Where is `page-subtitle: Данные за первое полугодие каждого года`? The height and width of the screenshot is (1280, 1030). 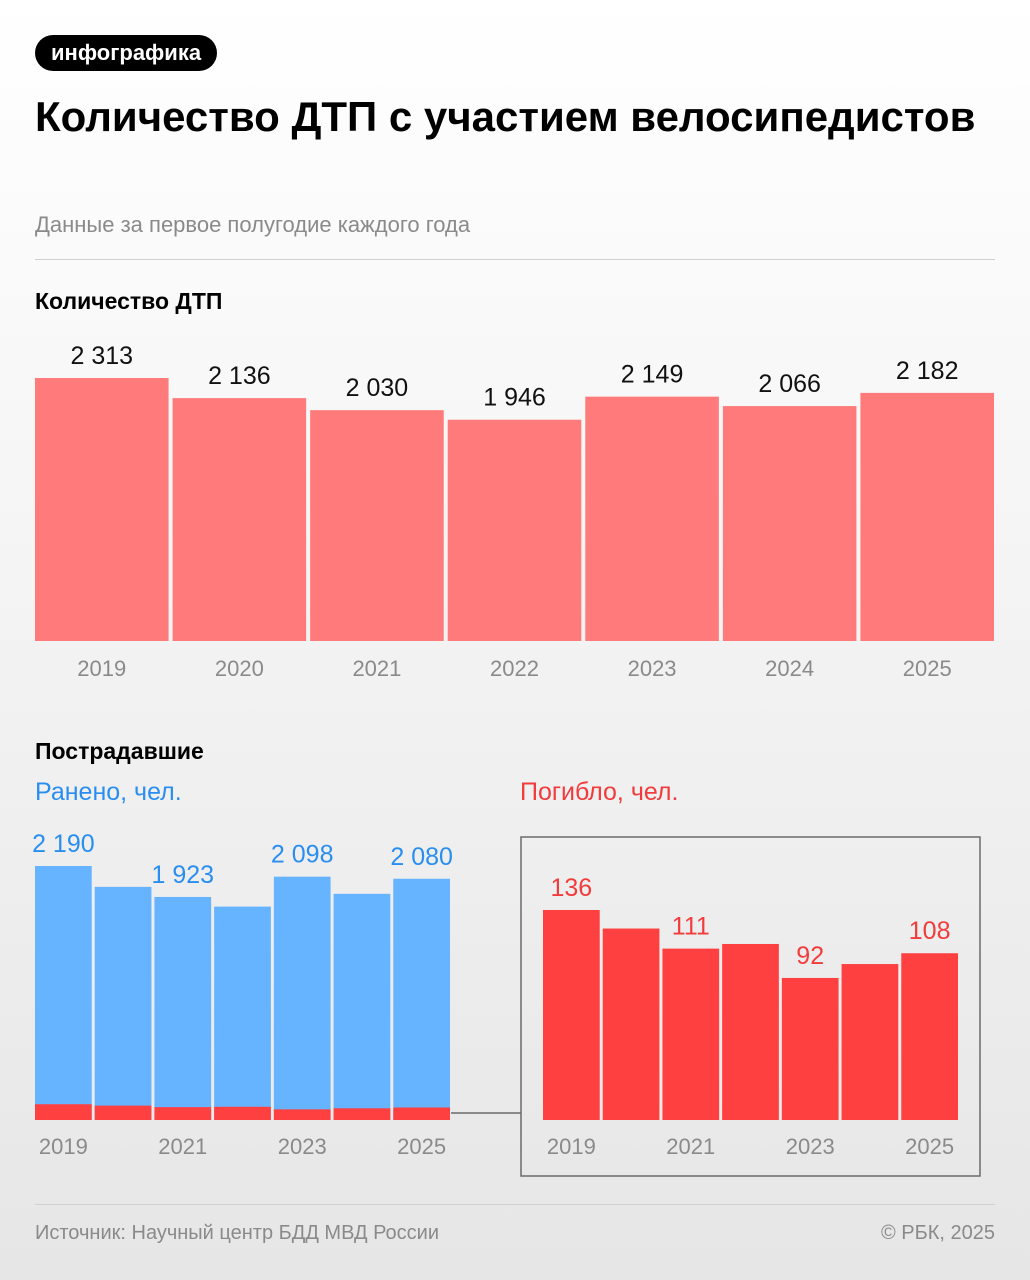 page-subtitle: Данные за первое полугодие каждого года is located at coordinates (253, 224).